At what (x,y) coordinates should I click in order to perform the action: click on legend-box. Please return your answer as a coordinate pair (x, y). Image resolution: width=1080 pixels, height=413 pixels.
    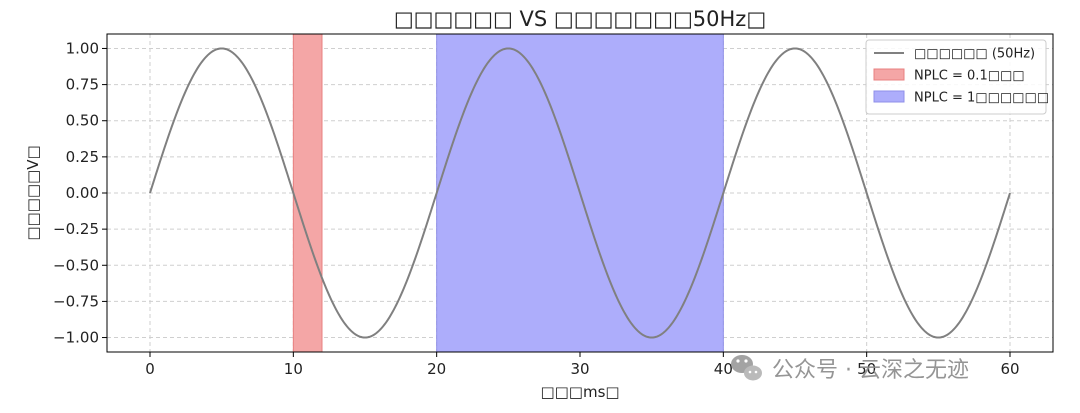
    Looking at the image, I should click on (956, 77).